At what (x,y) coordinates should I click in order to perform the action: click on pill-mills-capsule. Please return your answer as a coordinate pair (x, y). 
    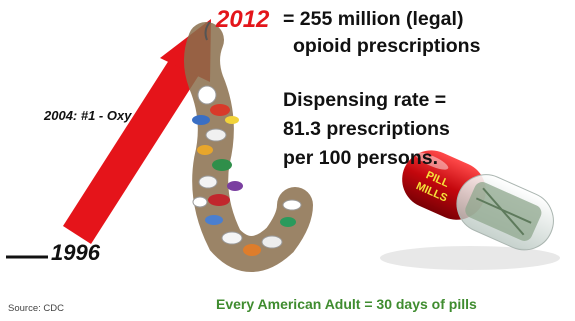
    Looking at the image, I should click on (470, 210).